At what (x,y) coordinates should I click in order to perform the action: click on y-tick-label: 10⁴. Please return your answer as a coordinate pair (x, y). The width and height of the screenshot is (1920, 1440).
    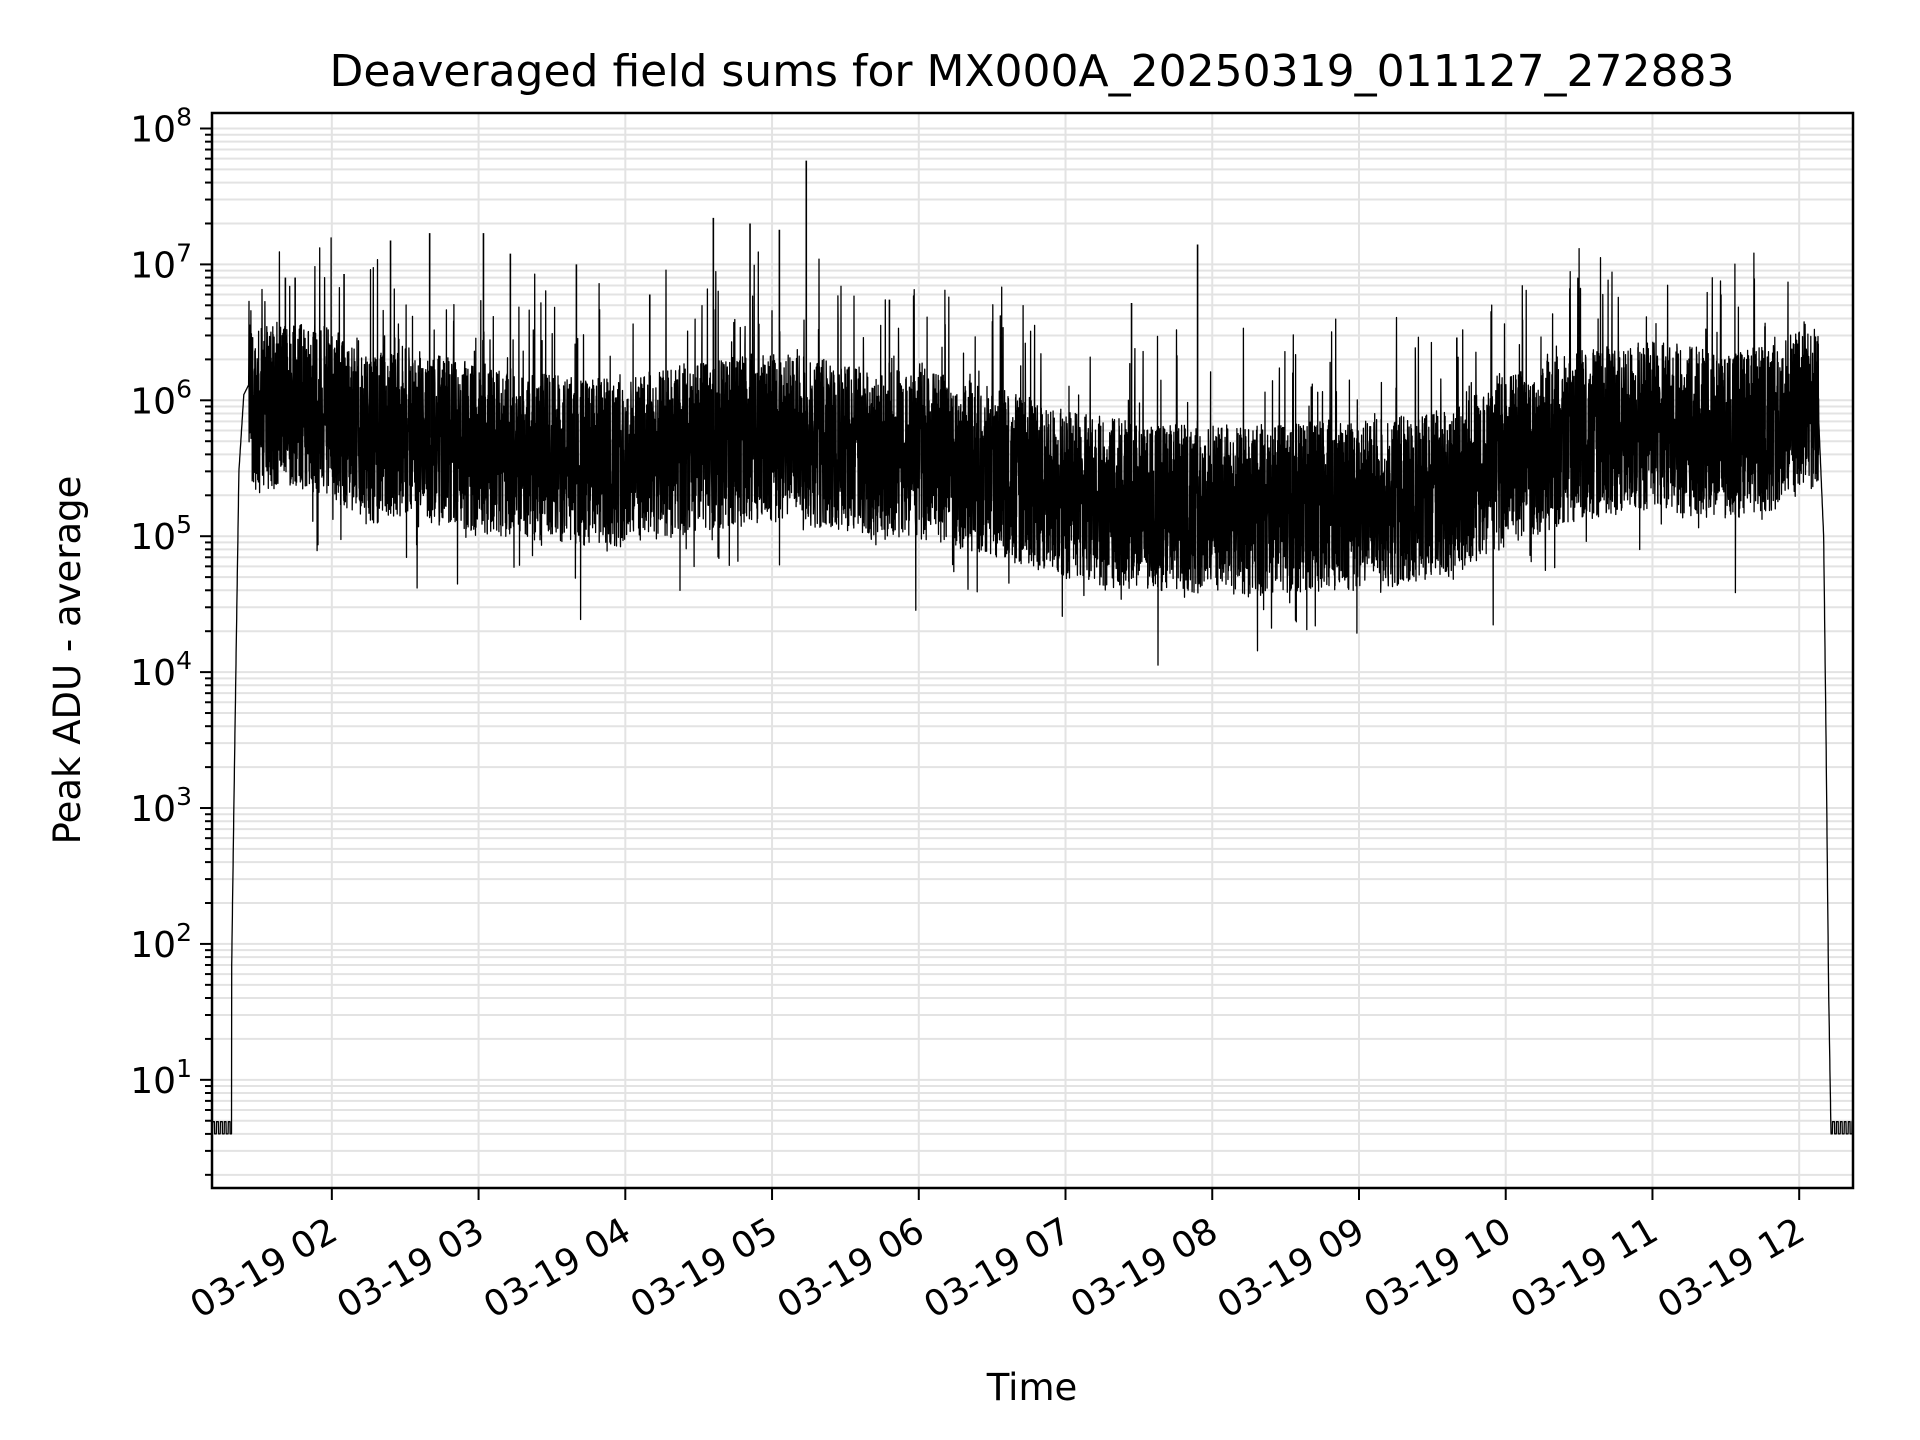
    Looking at the image, I should click on (161, 670).